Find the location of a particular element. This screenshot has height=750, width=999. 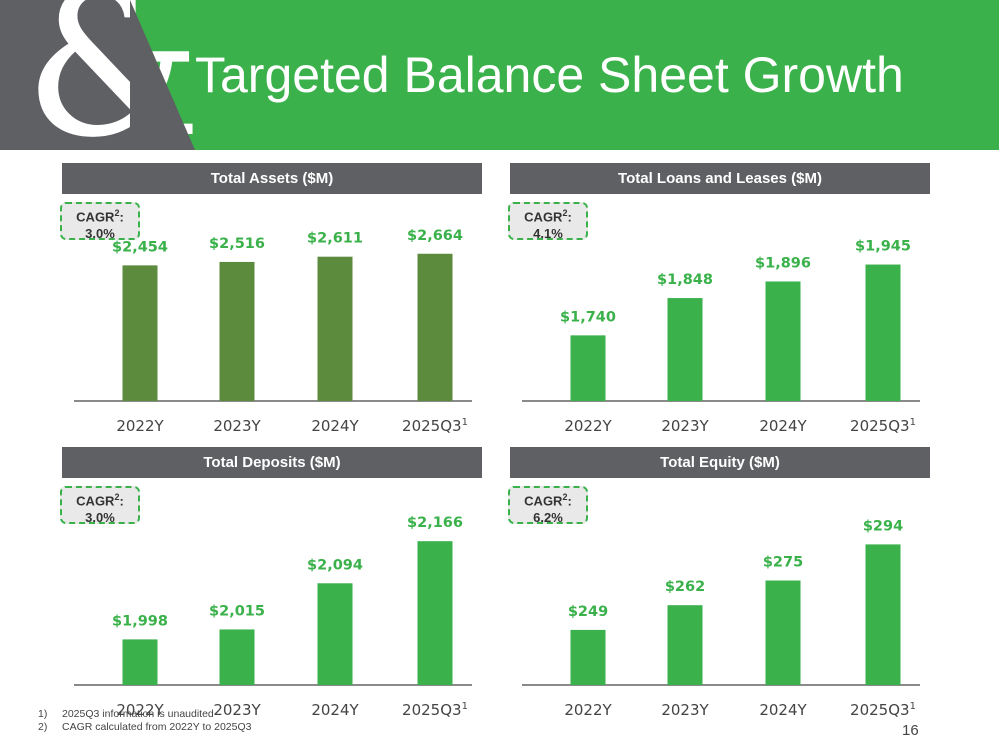

cagr-badge: CAGR2: 4.1% is located at coordinates (548, 222).